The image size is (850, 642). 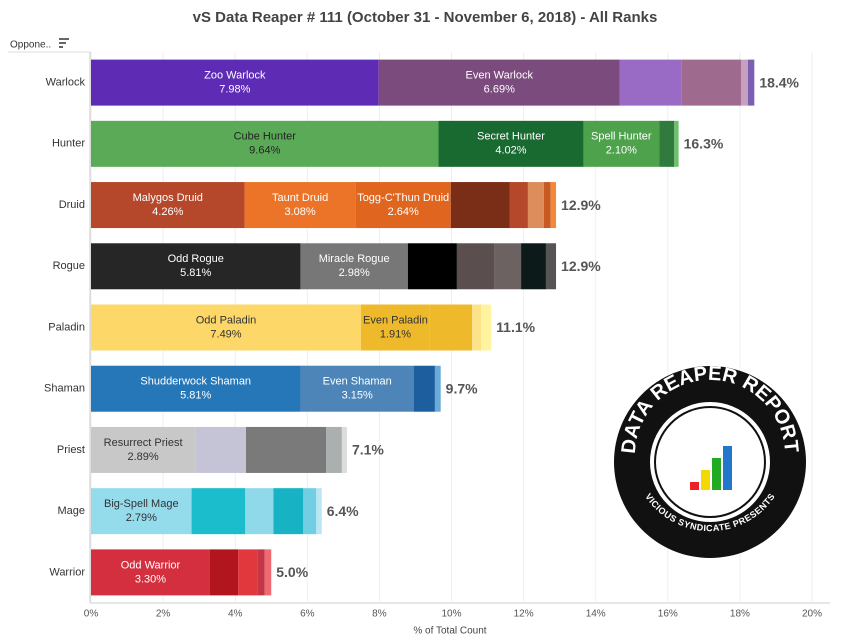 I want to click on total-label: 5.0%, so click(x=292, y=572).